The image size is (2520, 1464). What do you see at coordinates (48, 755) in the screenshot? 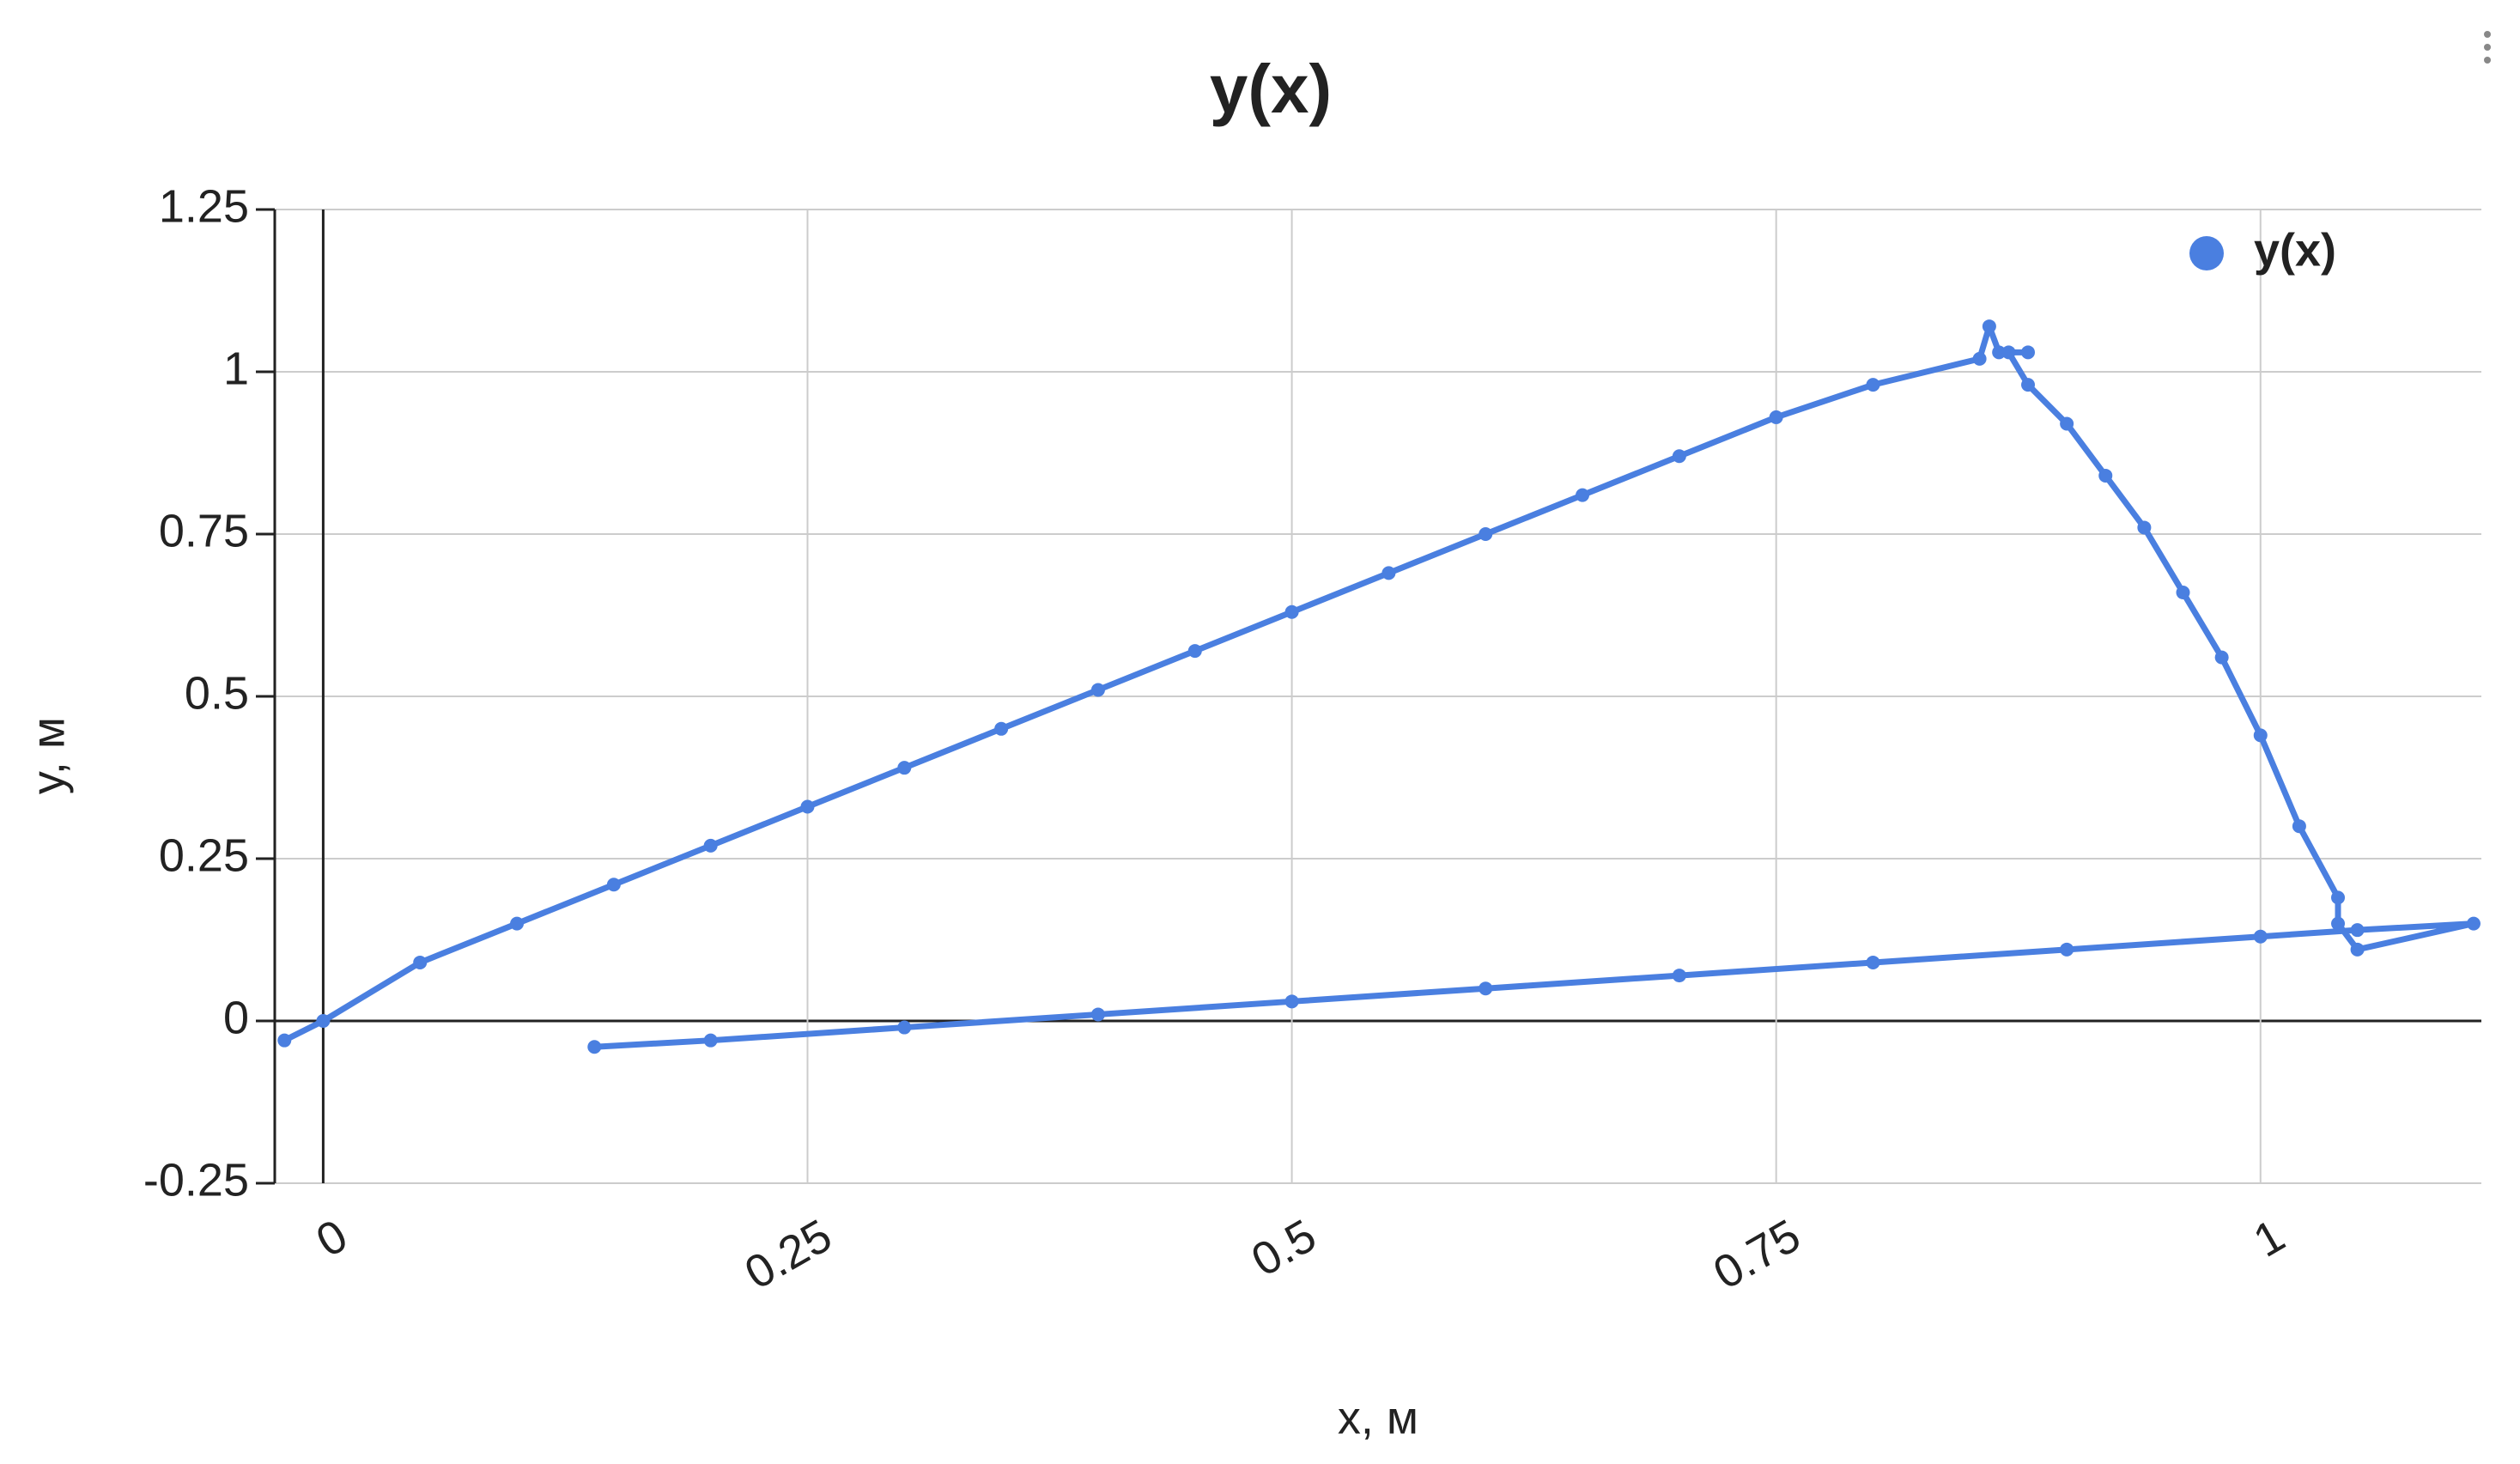
I see `y-axis-label: y, м` at bounding box center [48, 755].